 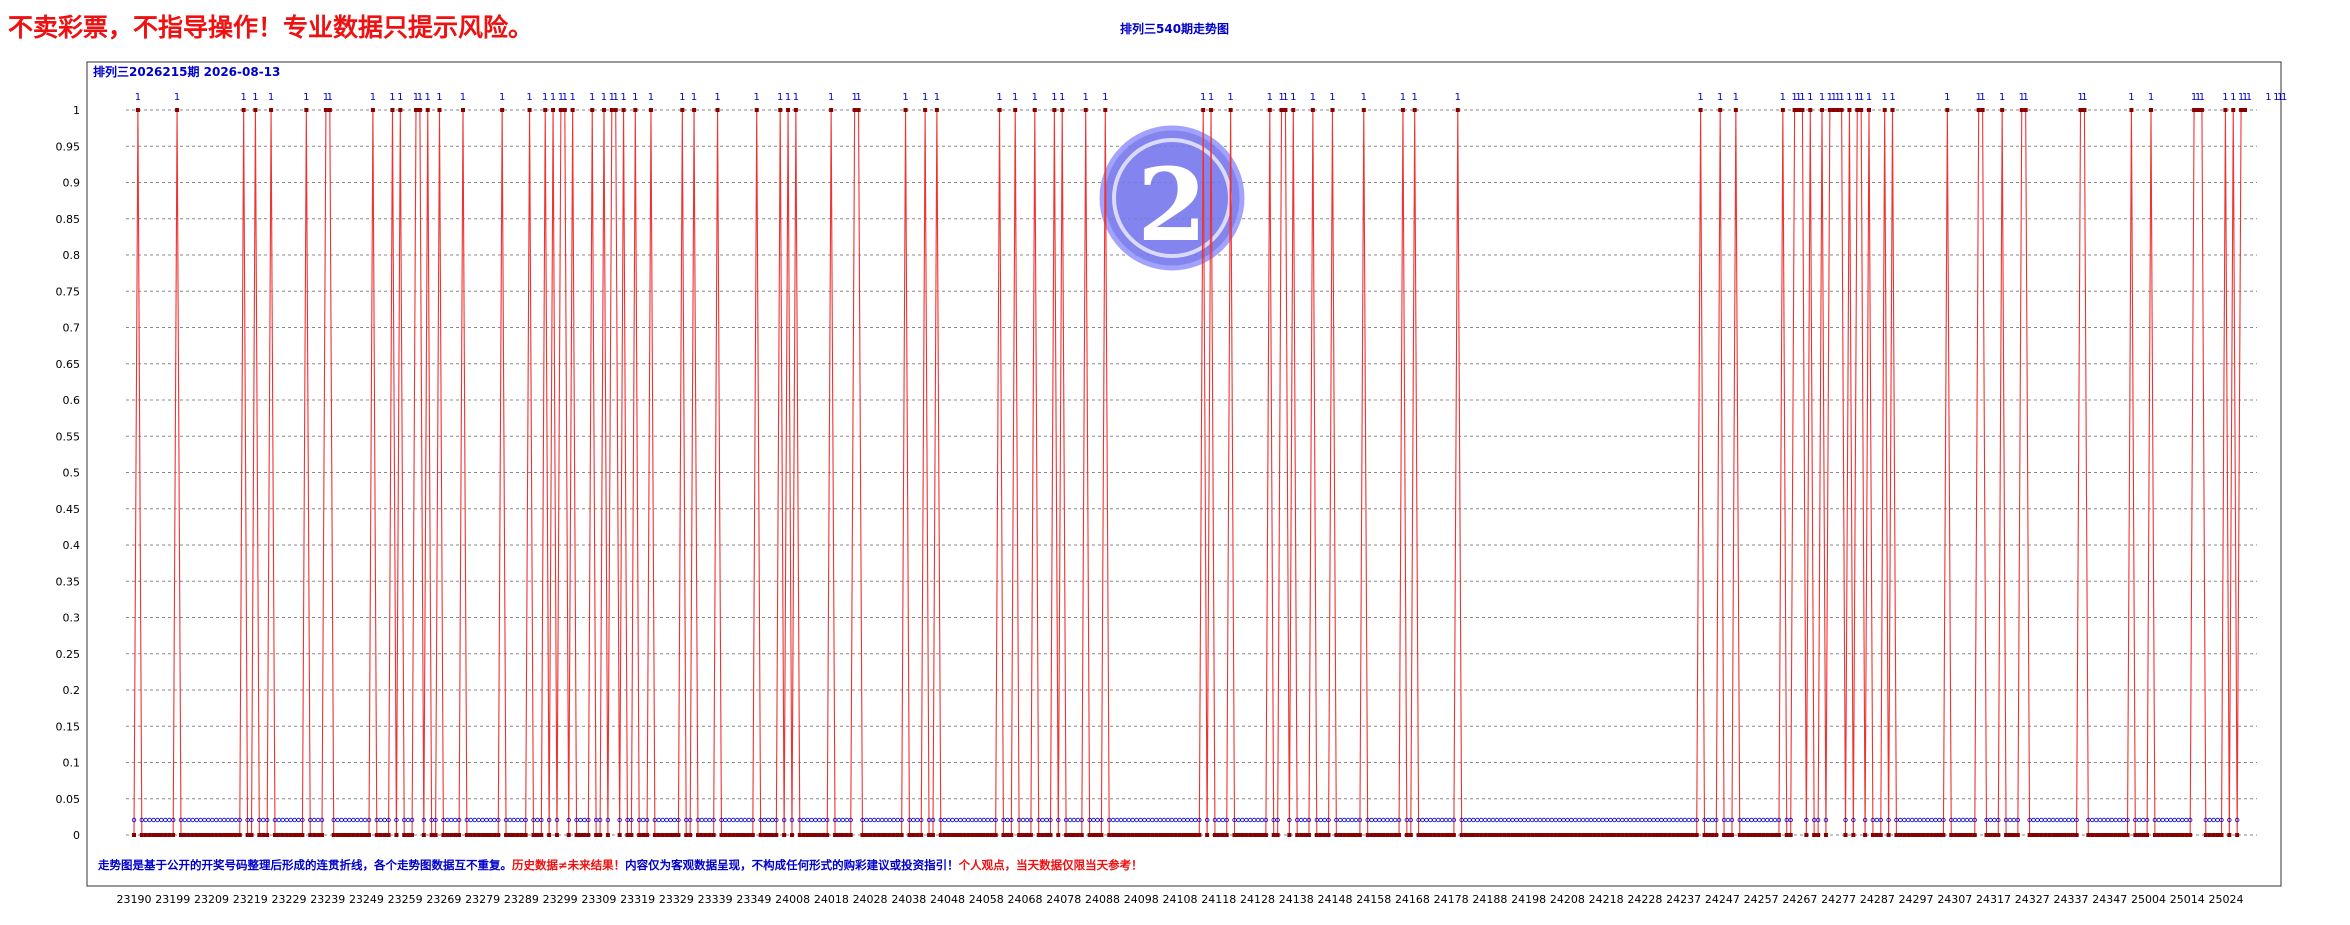 What do you see at coordinates (250, 899) in the screenshot?
I see `x-tick-label: 23219` at bounding box center [250, 899].